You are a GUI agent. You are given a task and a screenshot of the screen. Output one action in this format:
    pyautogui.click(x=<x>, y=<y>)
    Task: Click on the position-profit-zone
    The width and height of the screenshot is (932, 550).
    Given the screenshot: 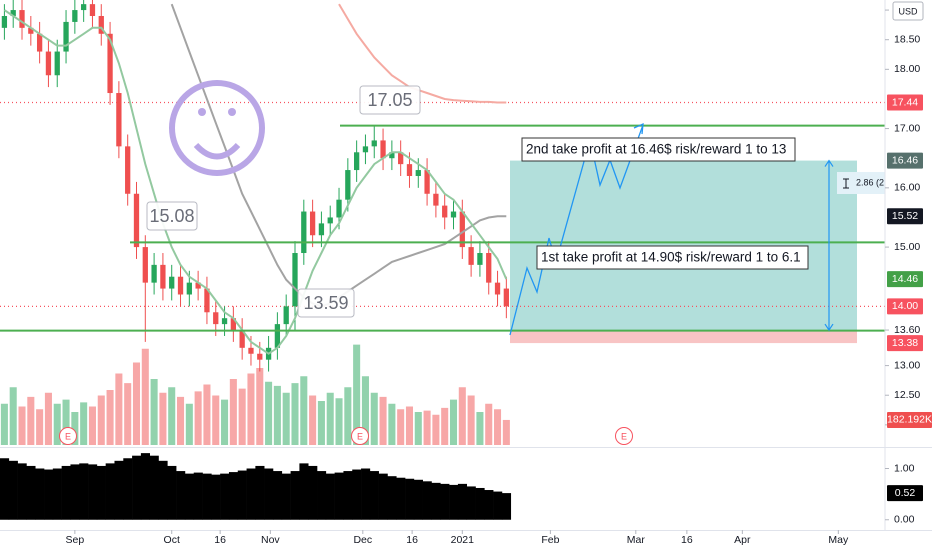 What is the action you would take?
    pyautogui.click(x=683, y=245)
    